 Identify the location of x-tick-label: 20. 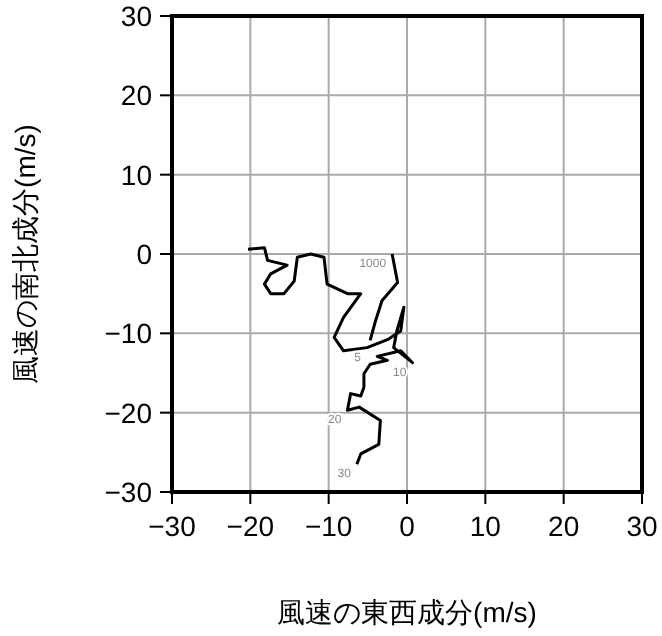
(564, 526).